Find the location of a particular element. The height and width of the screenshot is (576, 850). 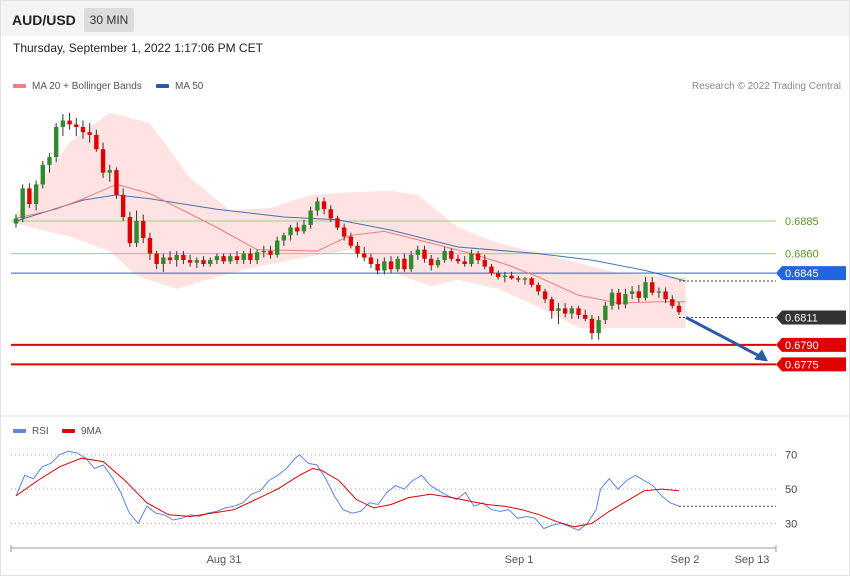

level-label-0.6885: 0.6885 is located at coordinates (802, 222).